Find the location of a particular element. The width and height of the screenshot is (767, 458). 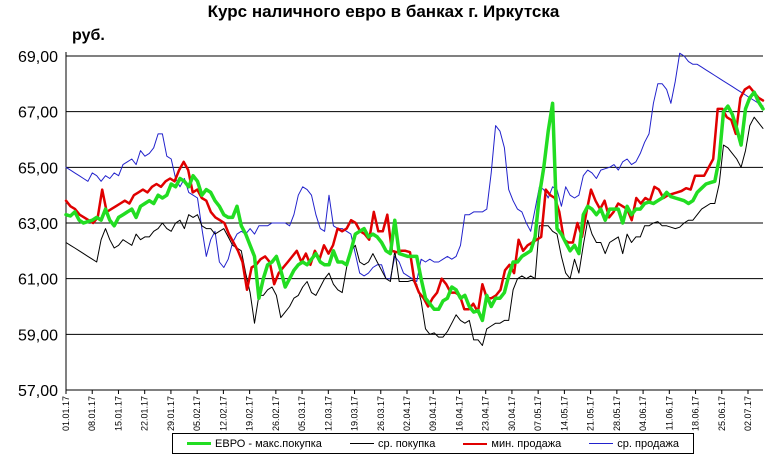

legend-item-avg-sell: ср. продажа is located at coordinates (634, 444).